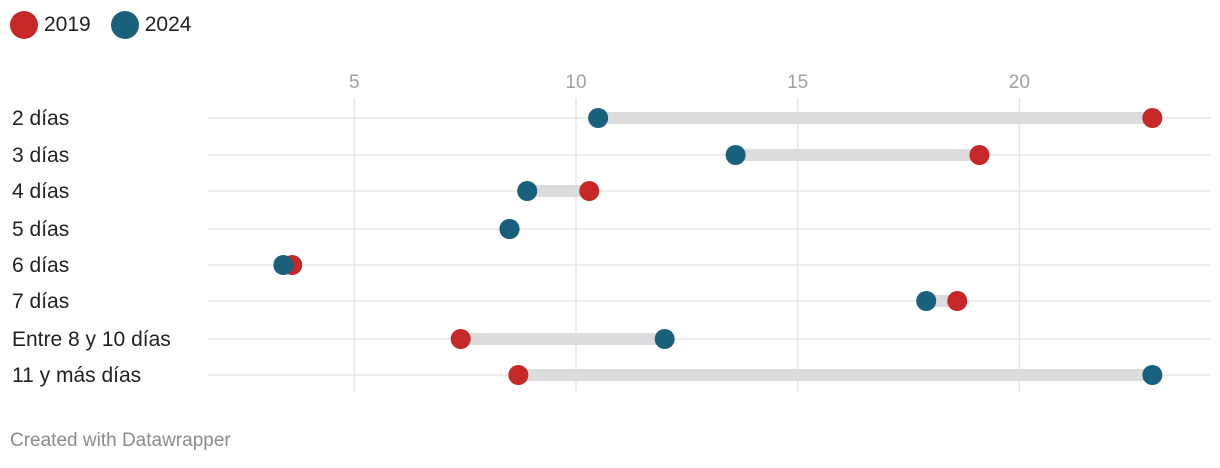 The height and width of the screenshot is (468, 1220). What do you see at coordinates (40, 229) in the screenshot?
I see `row-label: 5 días` at bounding box center [40, 229].